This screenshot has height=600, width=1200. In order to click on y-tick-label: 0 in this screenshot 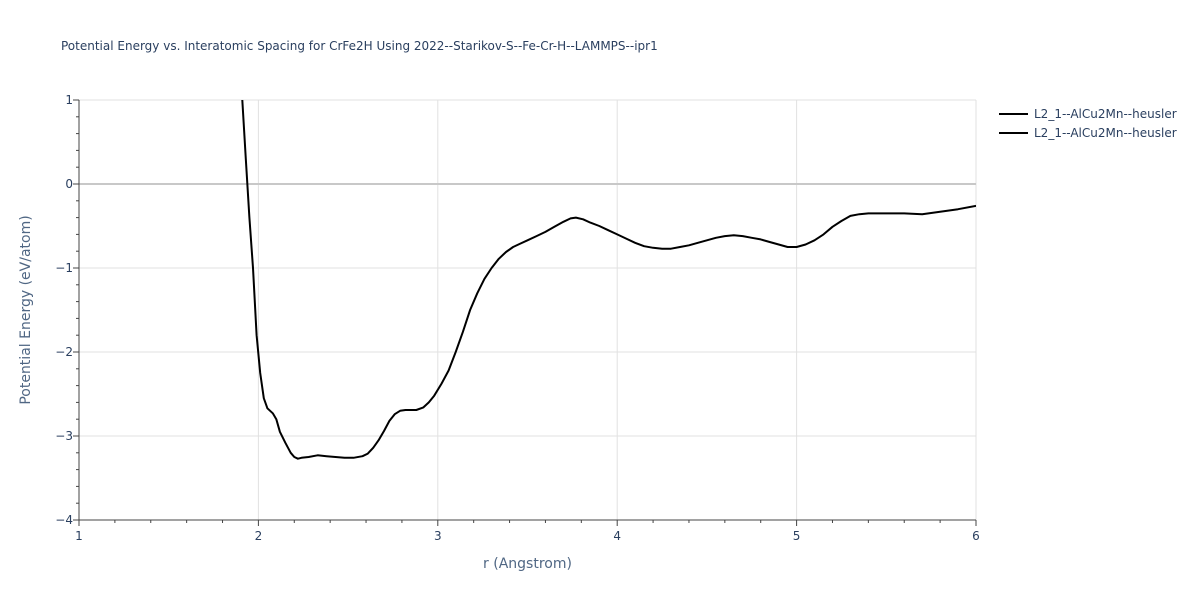, I will do `click(69, 184)`.